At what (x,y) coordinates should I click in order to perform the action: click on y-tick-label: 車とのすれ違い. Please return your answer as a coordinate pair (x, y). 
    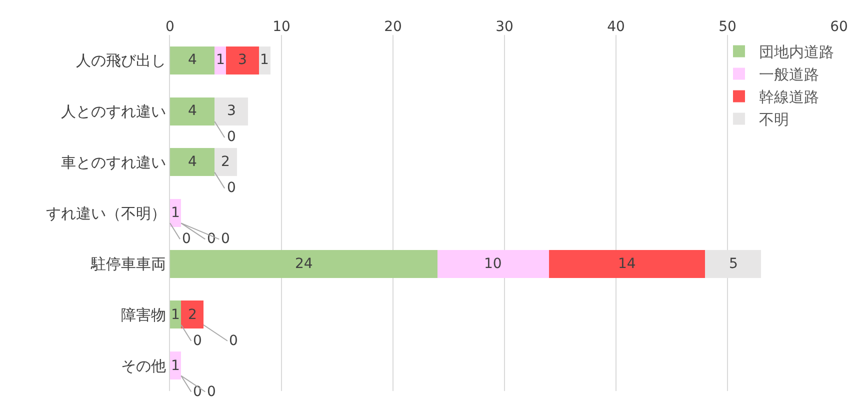
    Looking at the image, I should click on (113, 162).